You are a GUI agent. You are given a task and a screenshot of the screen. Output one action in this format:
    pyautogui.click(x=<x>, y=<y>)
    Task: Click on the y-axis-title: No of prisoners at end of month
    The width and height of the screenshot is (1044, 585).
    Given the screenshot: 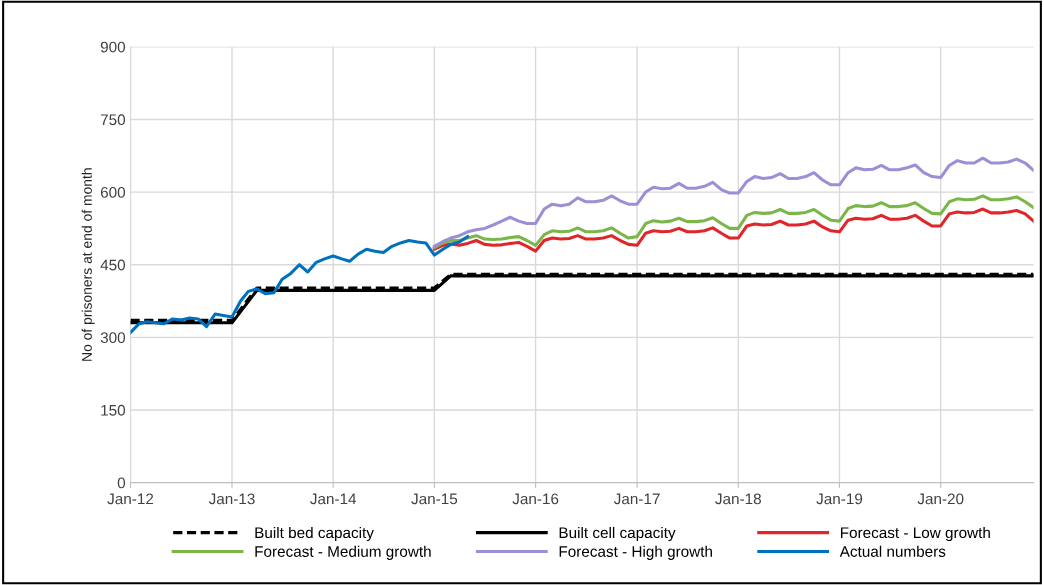 What is the action you would take?
    pyautogui.click(x=88, y=264)
    